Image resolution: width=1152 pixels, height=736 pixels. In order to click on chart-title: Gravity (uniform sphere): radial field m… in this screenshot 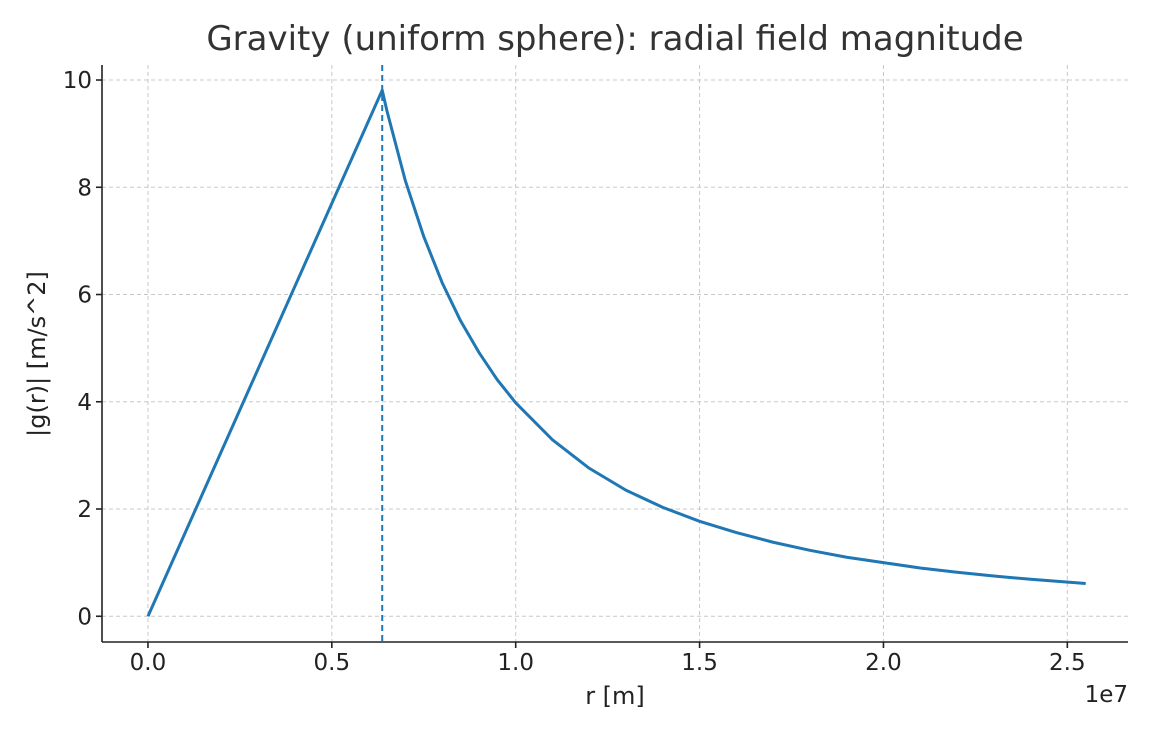, I will do `click(614, 39)`.